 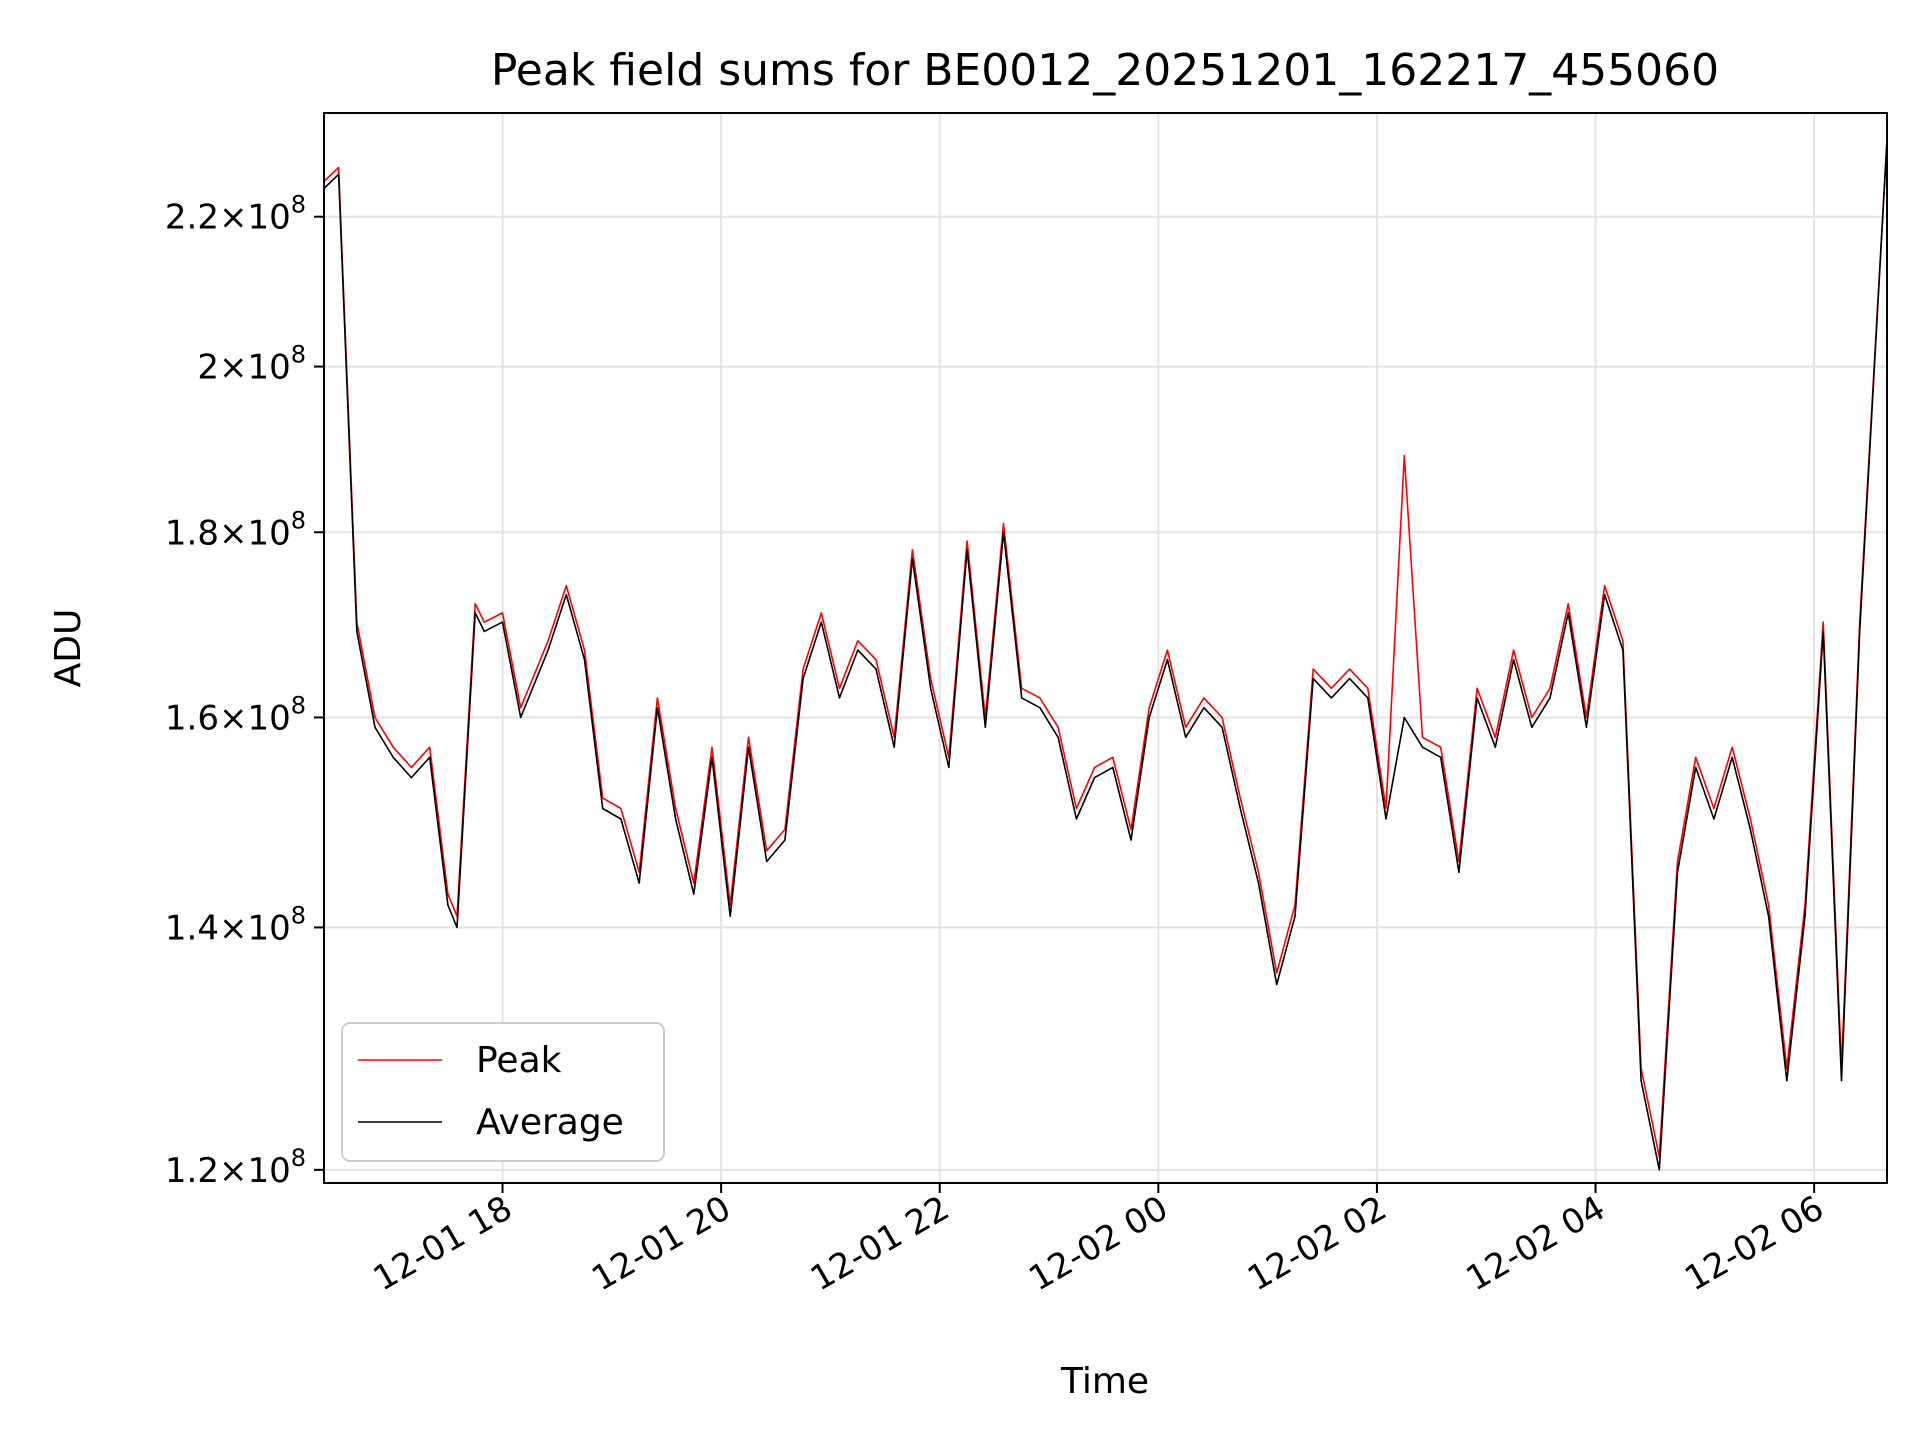 What do you see at coordinates (519, 1060) in the screenshot?
I see `legend-label-peak: Peak` at bounding box center [519, 1060].